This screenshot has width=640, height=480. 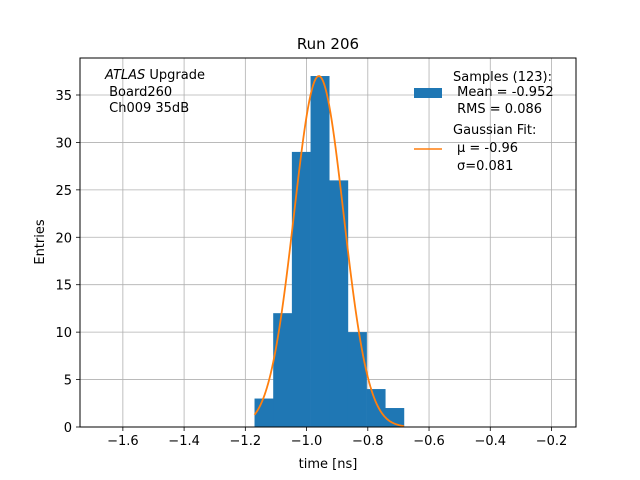 What do you see at coordinates (40, 242) in the screenshot?
I see `y-axis-label: Entries` at bounding box center [40, 242].